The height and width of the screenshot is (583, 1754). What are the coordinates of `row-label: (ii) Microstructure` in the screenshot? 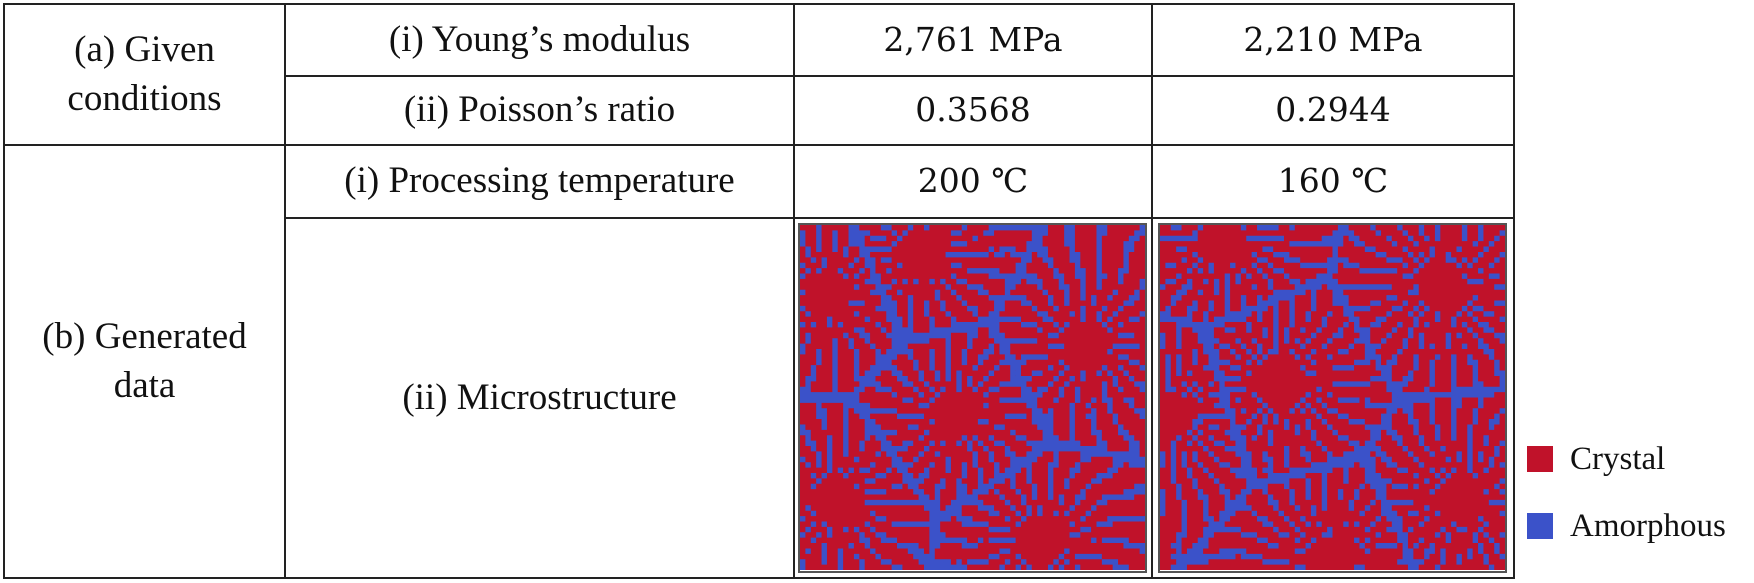 It's located at (539, 397).